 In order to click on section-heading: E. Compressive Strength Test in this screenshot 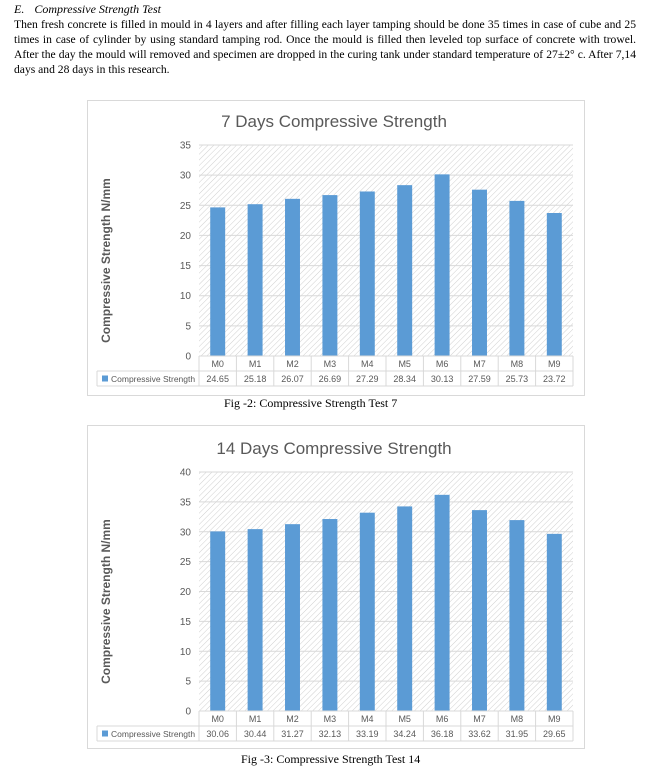, I will do `click(87, 9)`.